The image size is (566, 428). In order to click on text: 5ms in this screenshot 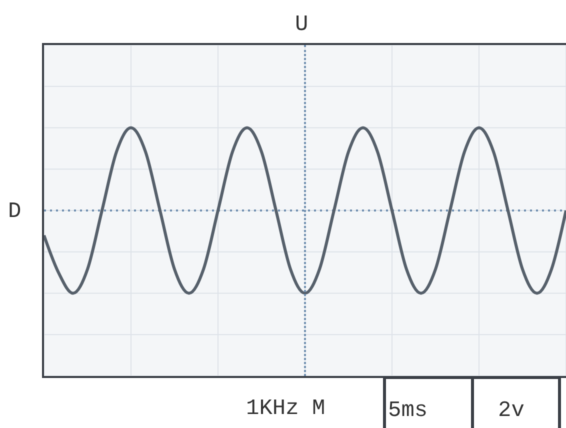, I will do `click(408, 410)`.